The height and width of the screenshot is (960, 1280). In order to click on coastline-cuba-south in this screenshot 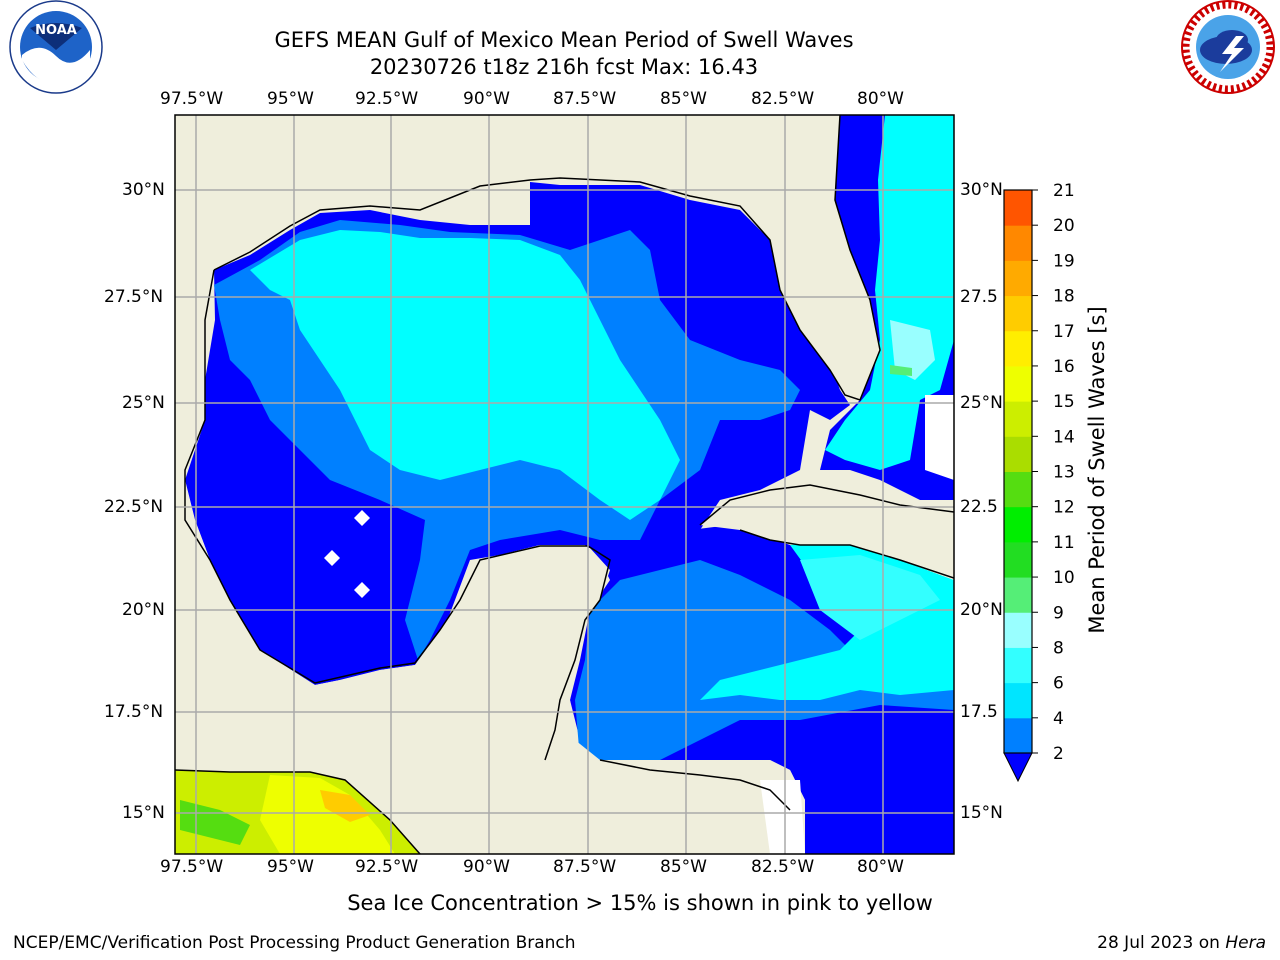, I will do `click(846, 554)`.